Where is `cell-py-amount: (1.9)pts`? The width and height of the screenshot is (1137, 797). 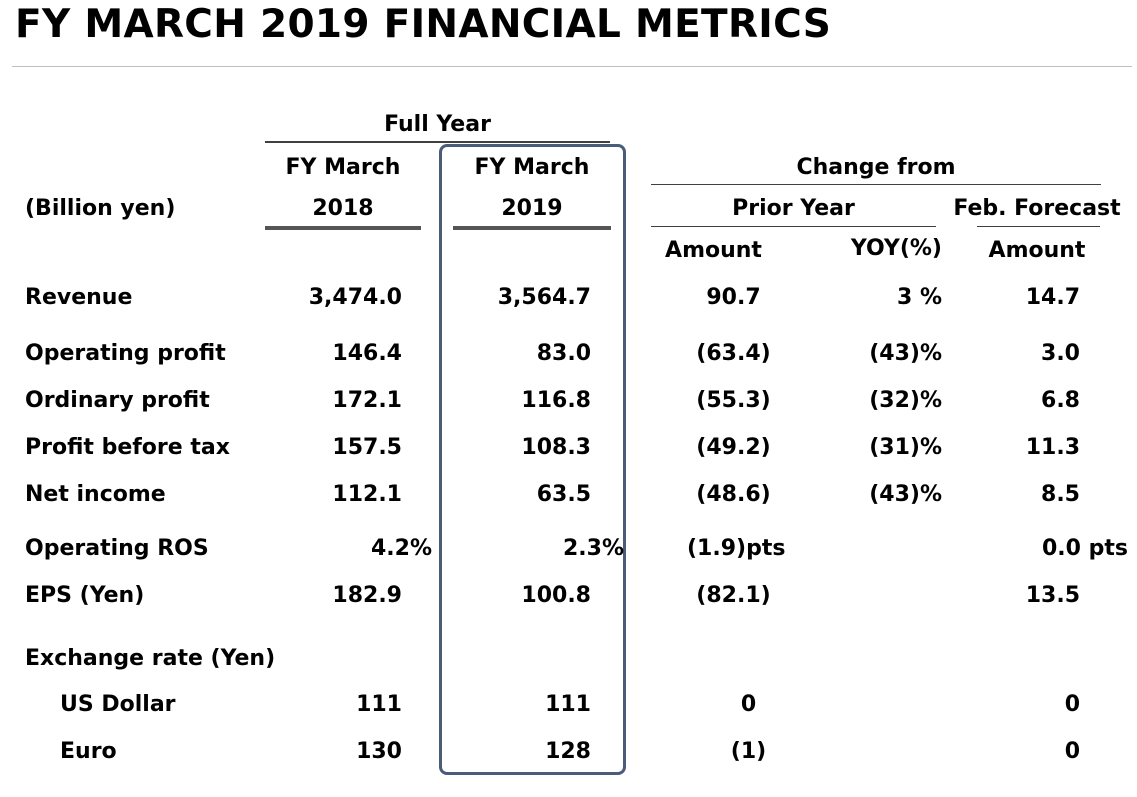
cell-py-amount: (1.9)pts is located at coordinates (736, 548).